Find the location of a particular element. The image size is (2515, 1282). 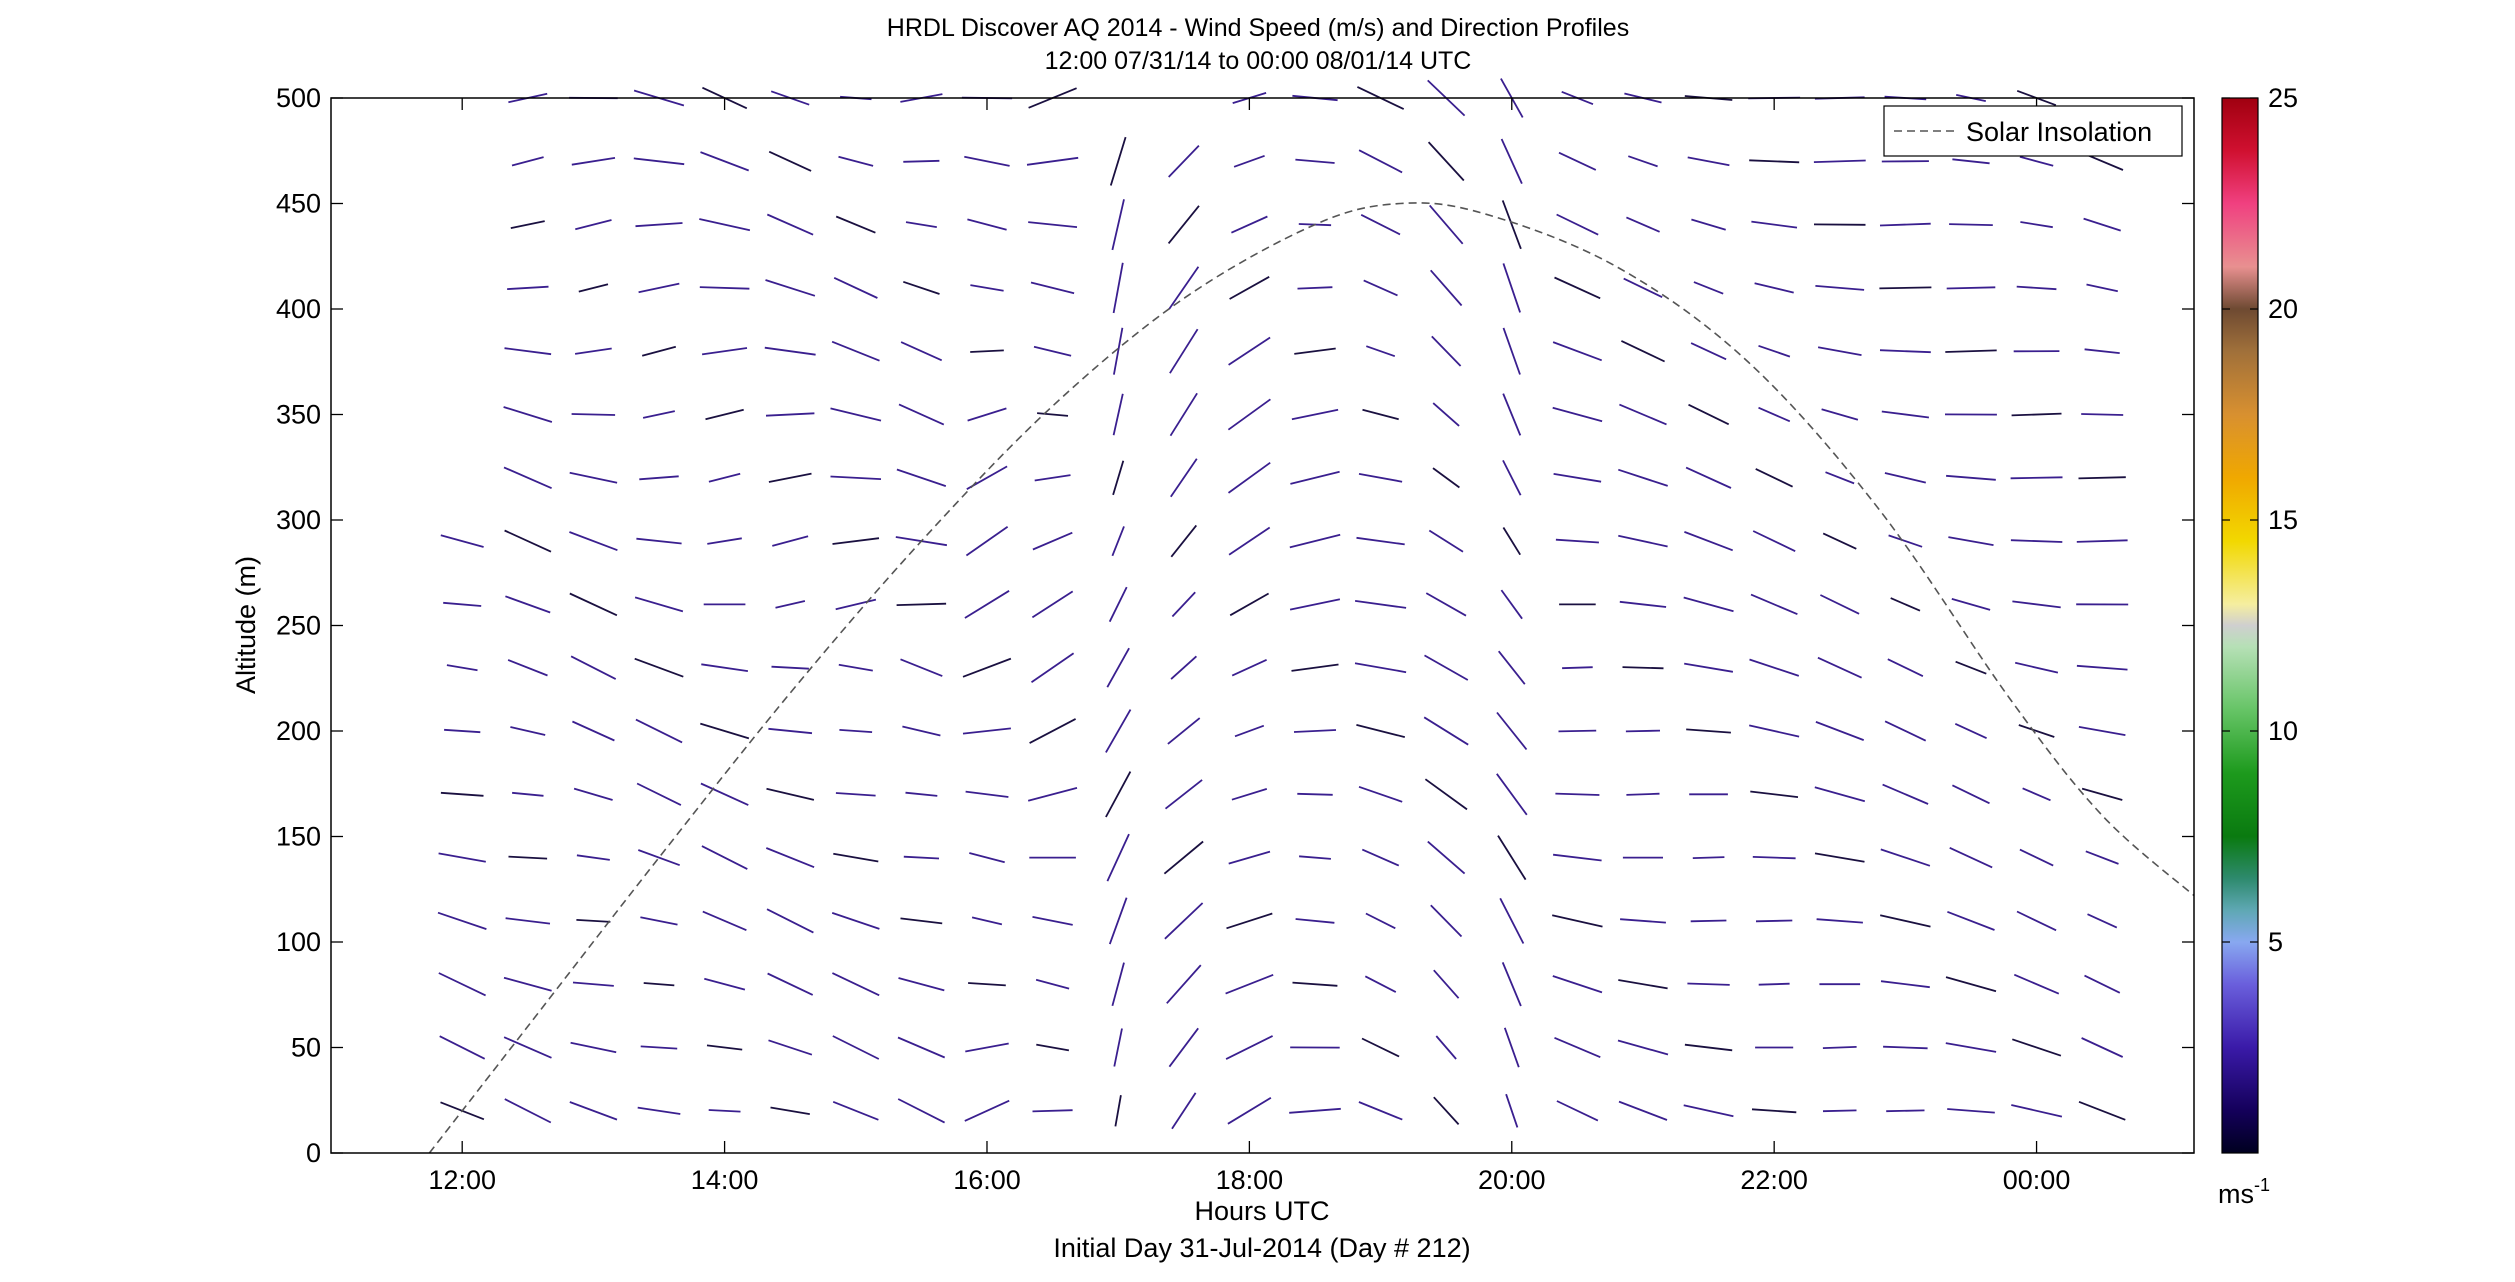

chart-subtitle: 12:00 07/31/14 to 00:00 08/01/14 UTC is located at coordinates (1258, 61).